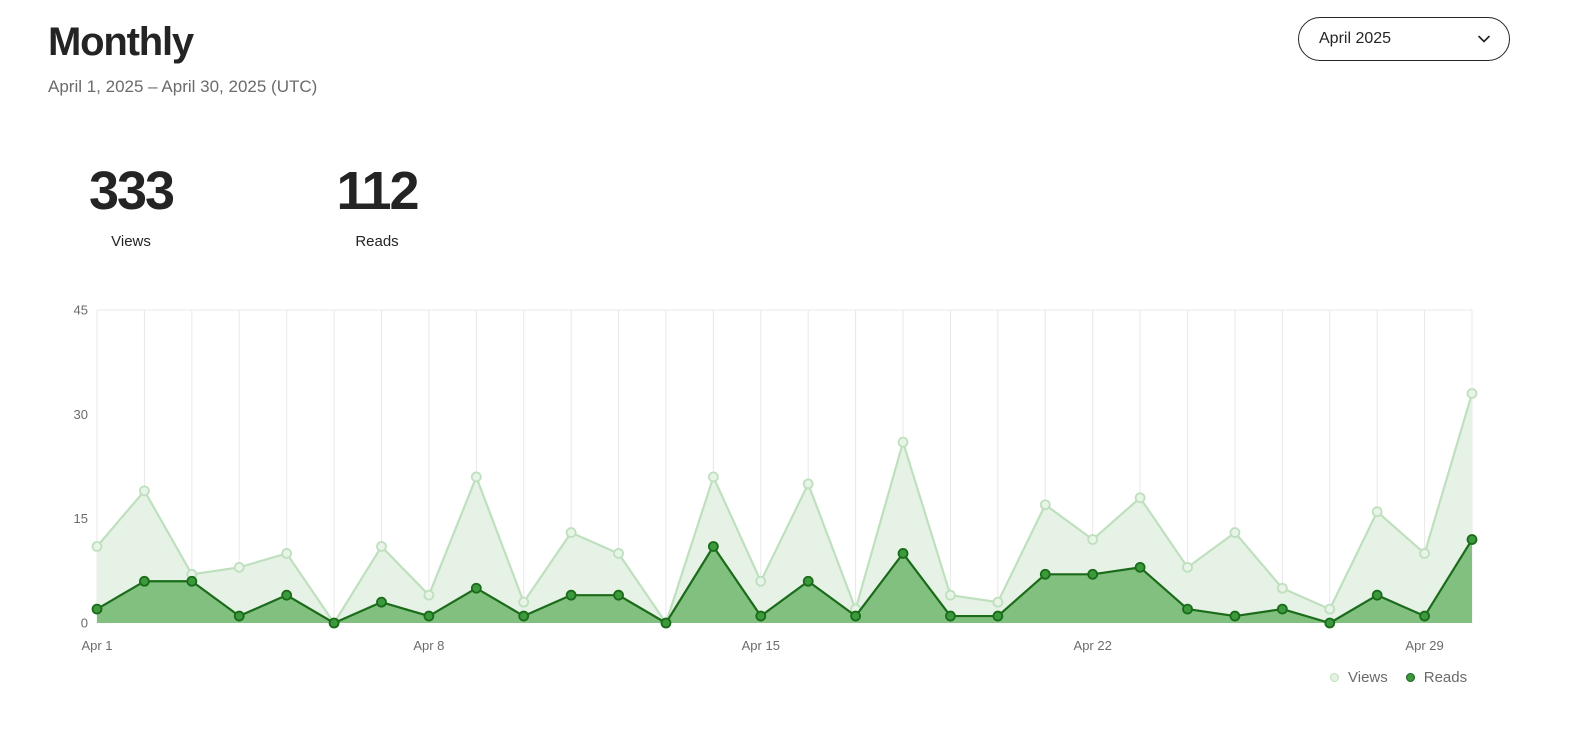 The height and width of the screenshot is (745, 1596). I want to click on x-tick-label: Apr 29, so click(1424, 645).